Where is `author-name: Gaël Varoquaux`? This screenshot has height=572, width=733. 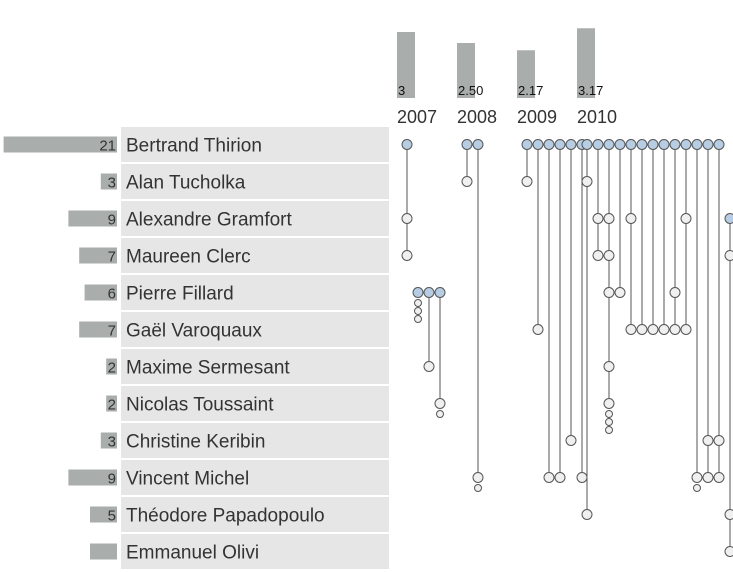
author-name: Gaël Varoquaux is located at coordinates (194, 331).